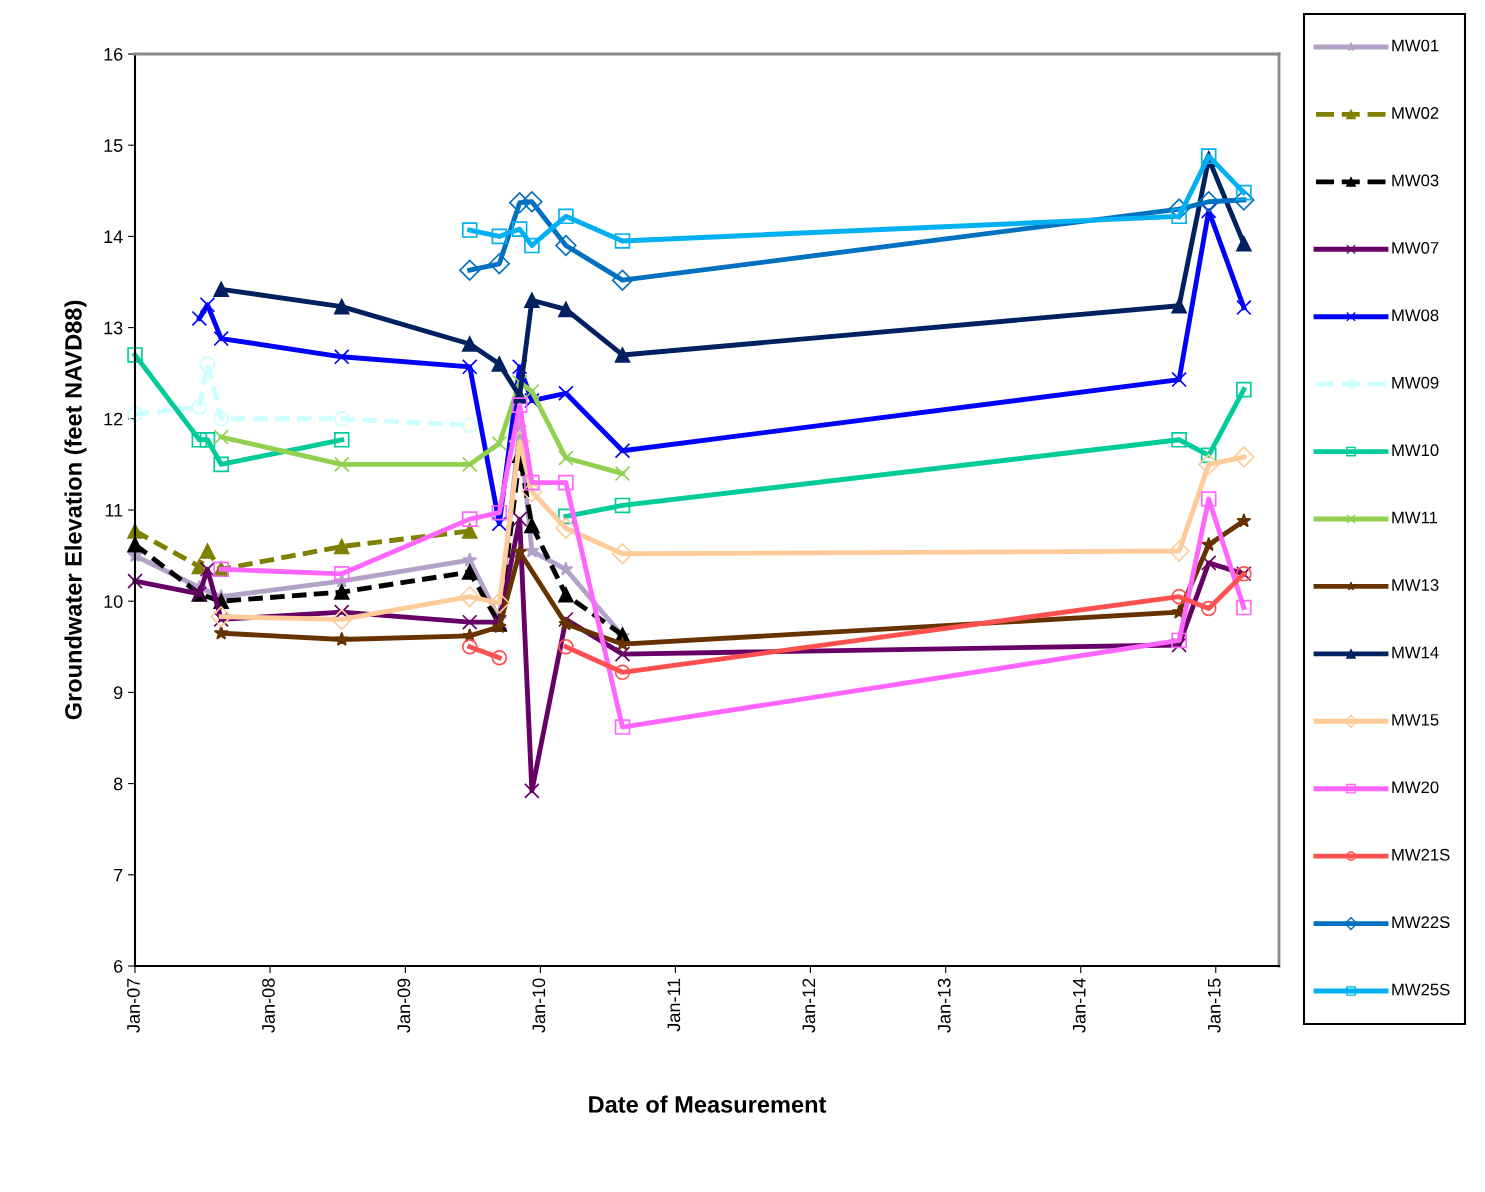 Image resolution: width=1485 pixels, height=1192 pixels. I want to click on x-tick-label: Jan-12, so click(809, 1005).